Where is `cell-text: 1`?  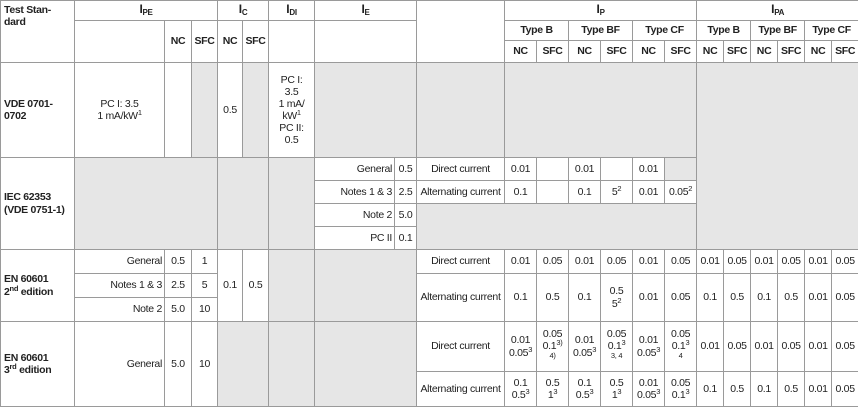
cell-text: 1 is located at coordinates (204, 261).